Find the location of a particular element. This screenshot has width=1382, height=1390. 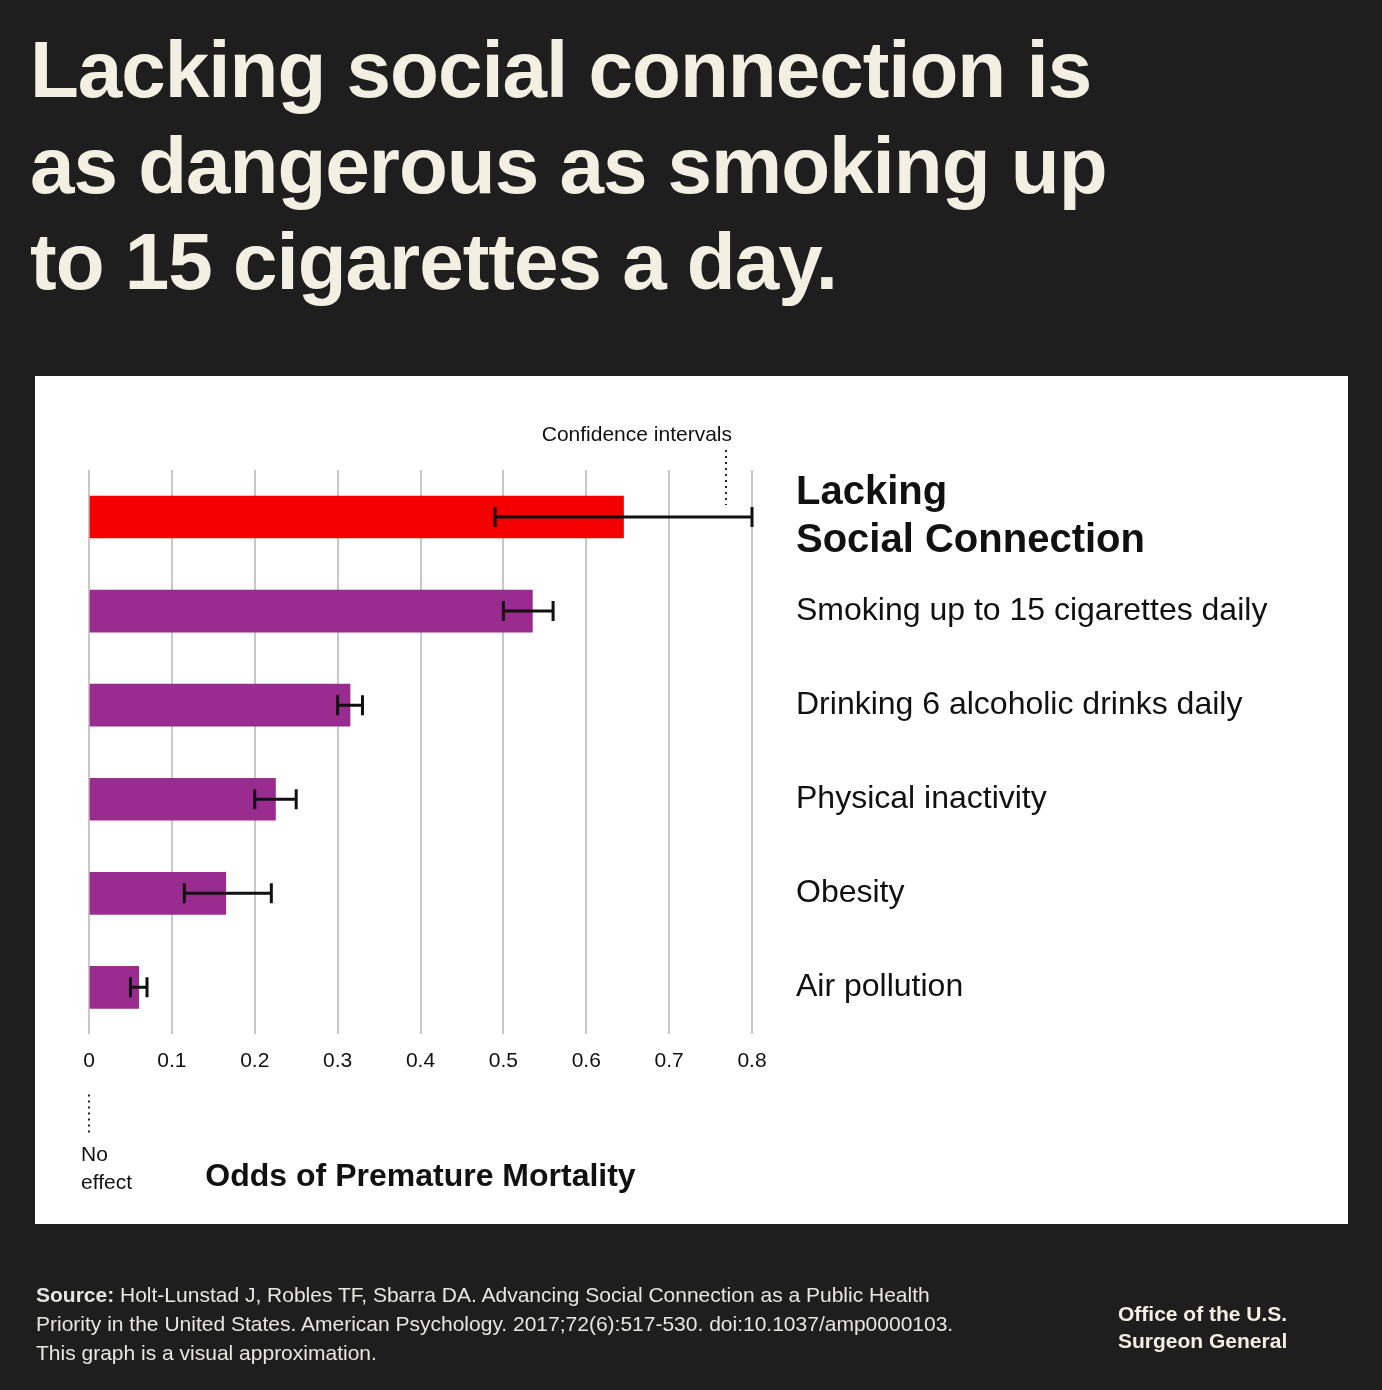

source-note: Source: Holt-Lunstad J, Robles TF, Sbarra DA. Advancing Social Connection as a Public Health Priority in the United States. American Psychology. 2017;72(6):517-530. doi:10.1037/amp0000103. This graph is a visual approximation. is located at coordinates (495, 1324).